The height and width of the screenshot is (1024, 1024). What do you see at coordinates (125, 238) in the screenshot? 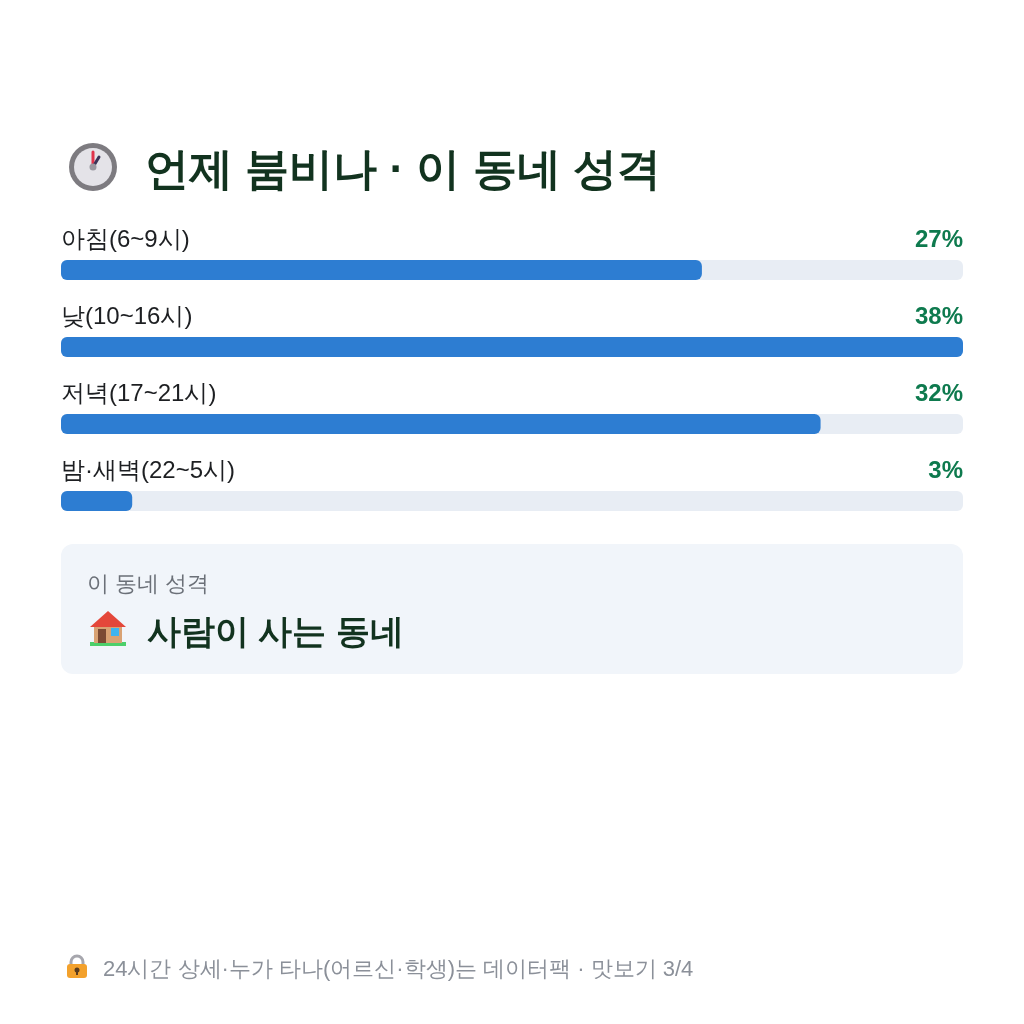
I see `y-tick-label: 아침(6~9시)` at bounding box center [125, 238].